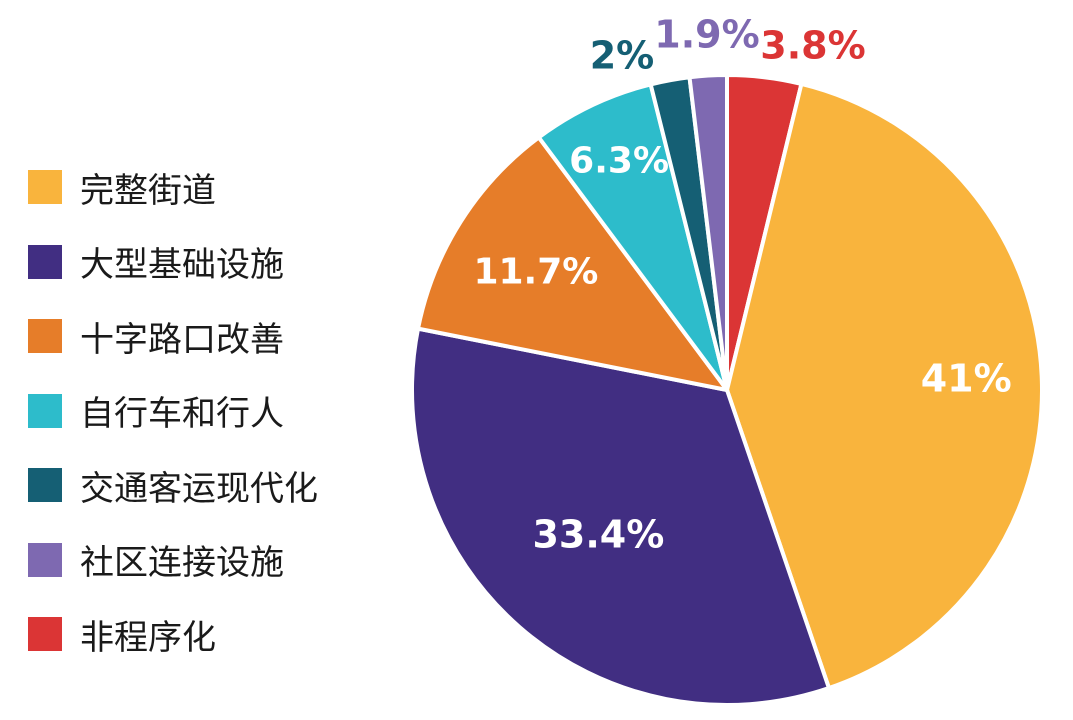 This screenshot has width=1073, height=720. Describe the element at coordinates (182, 265) in the screenshot. I see `legend-label: 大型基础设施` at that location.